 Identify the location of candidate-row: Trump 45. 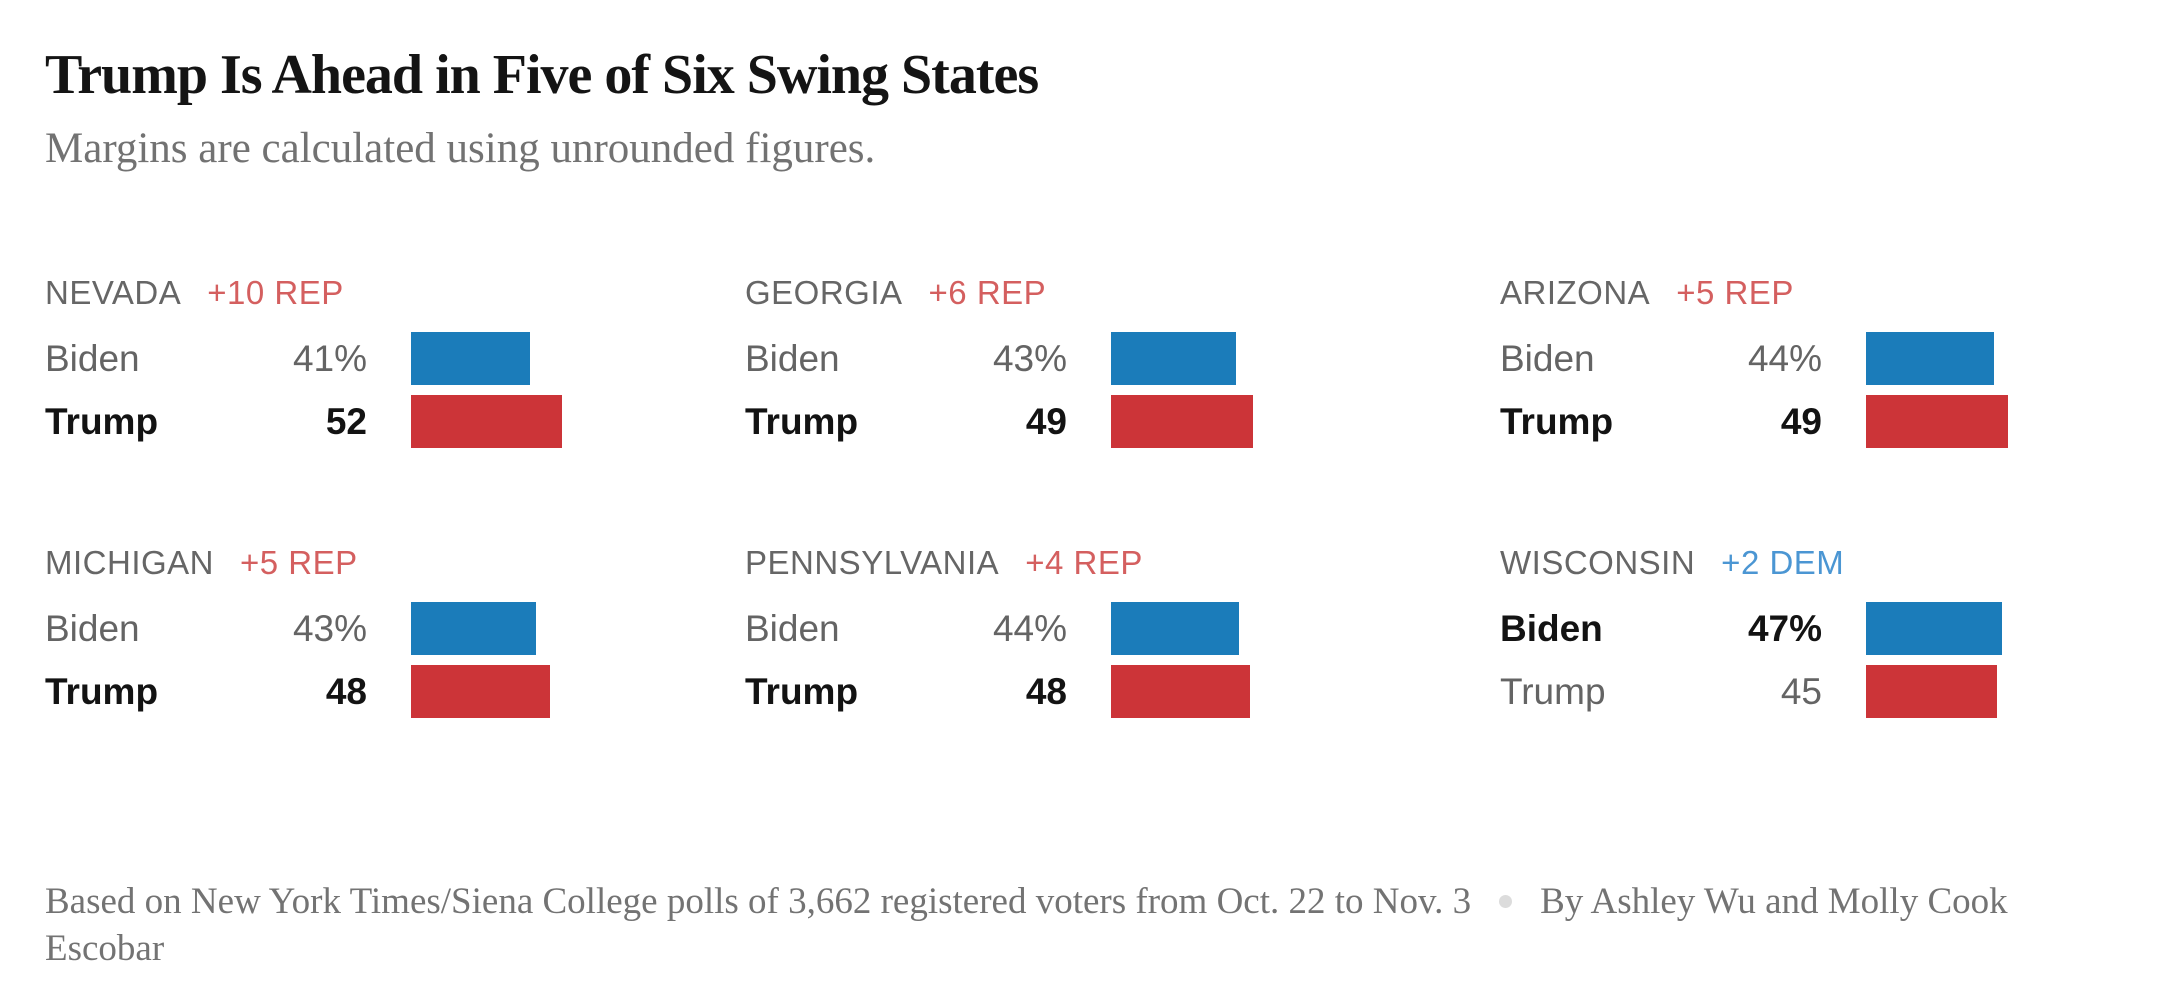
(1815, 691).